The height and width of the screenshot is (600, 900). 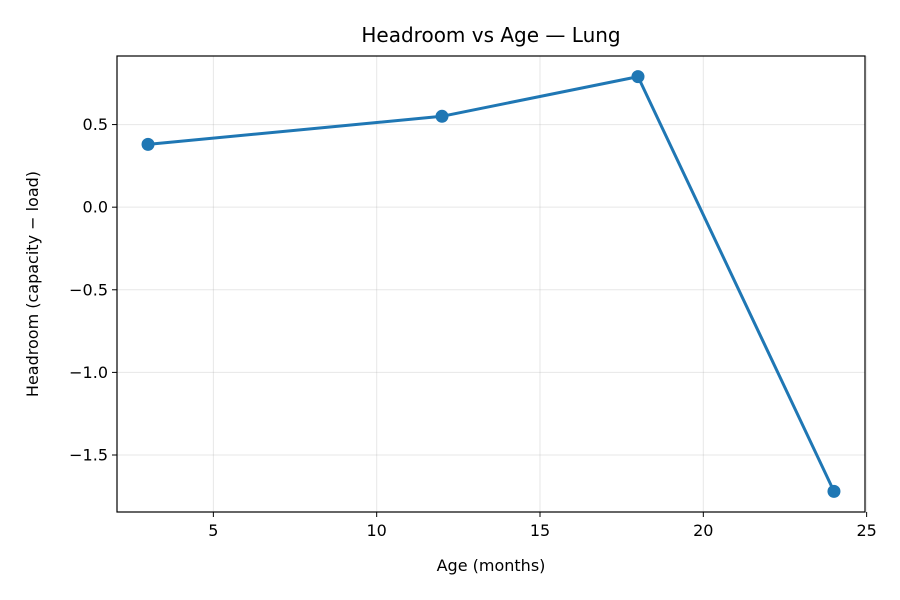 I want to click on chart-title: Headroom vs Age — Lung, so click(x=490, y=35).